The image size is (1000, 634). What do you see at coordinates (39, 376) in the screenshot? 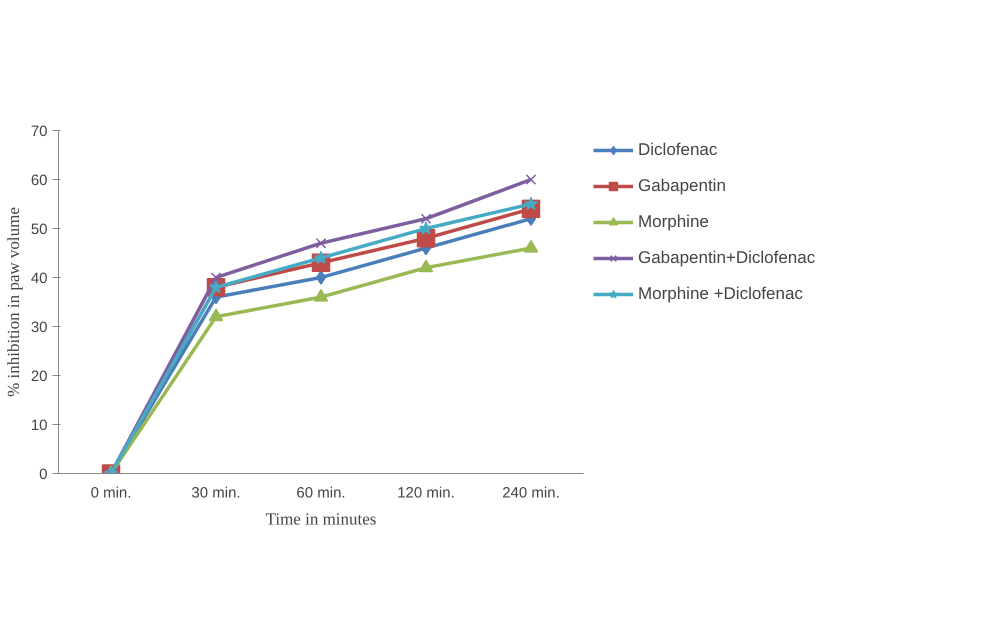
I see `y-tick-label: 20` at bounding box center [39, 376].